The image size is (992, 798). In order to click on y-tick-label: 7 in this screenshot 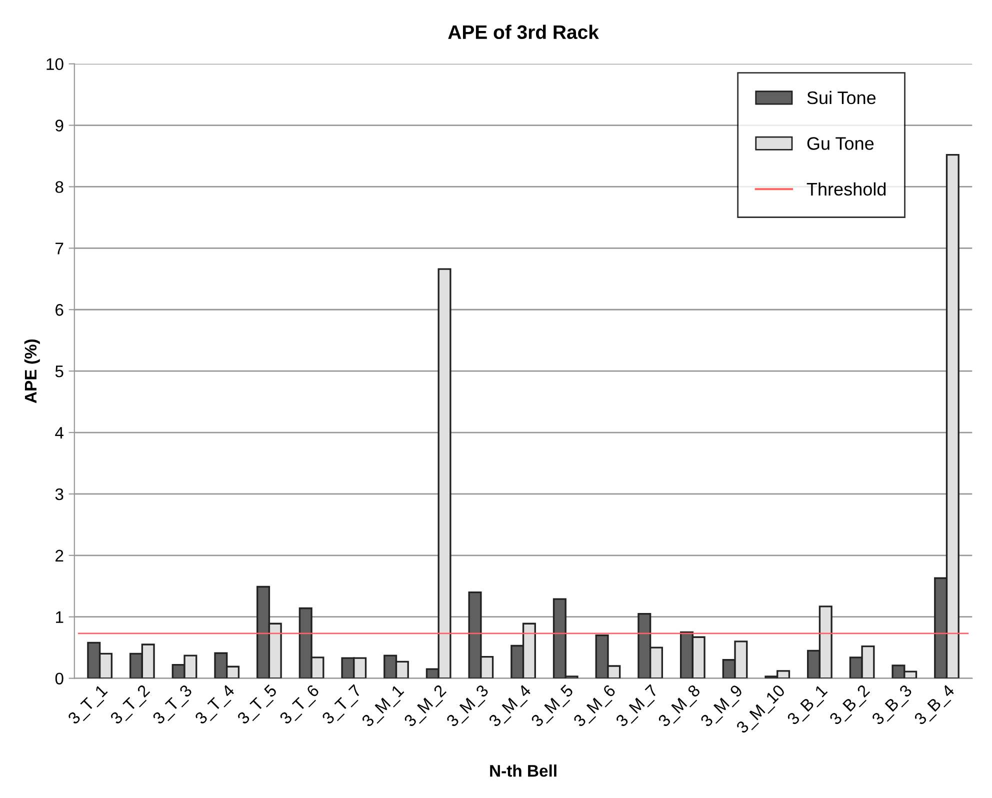, I will do `click(60, 248)`.